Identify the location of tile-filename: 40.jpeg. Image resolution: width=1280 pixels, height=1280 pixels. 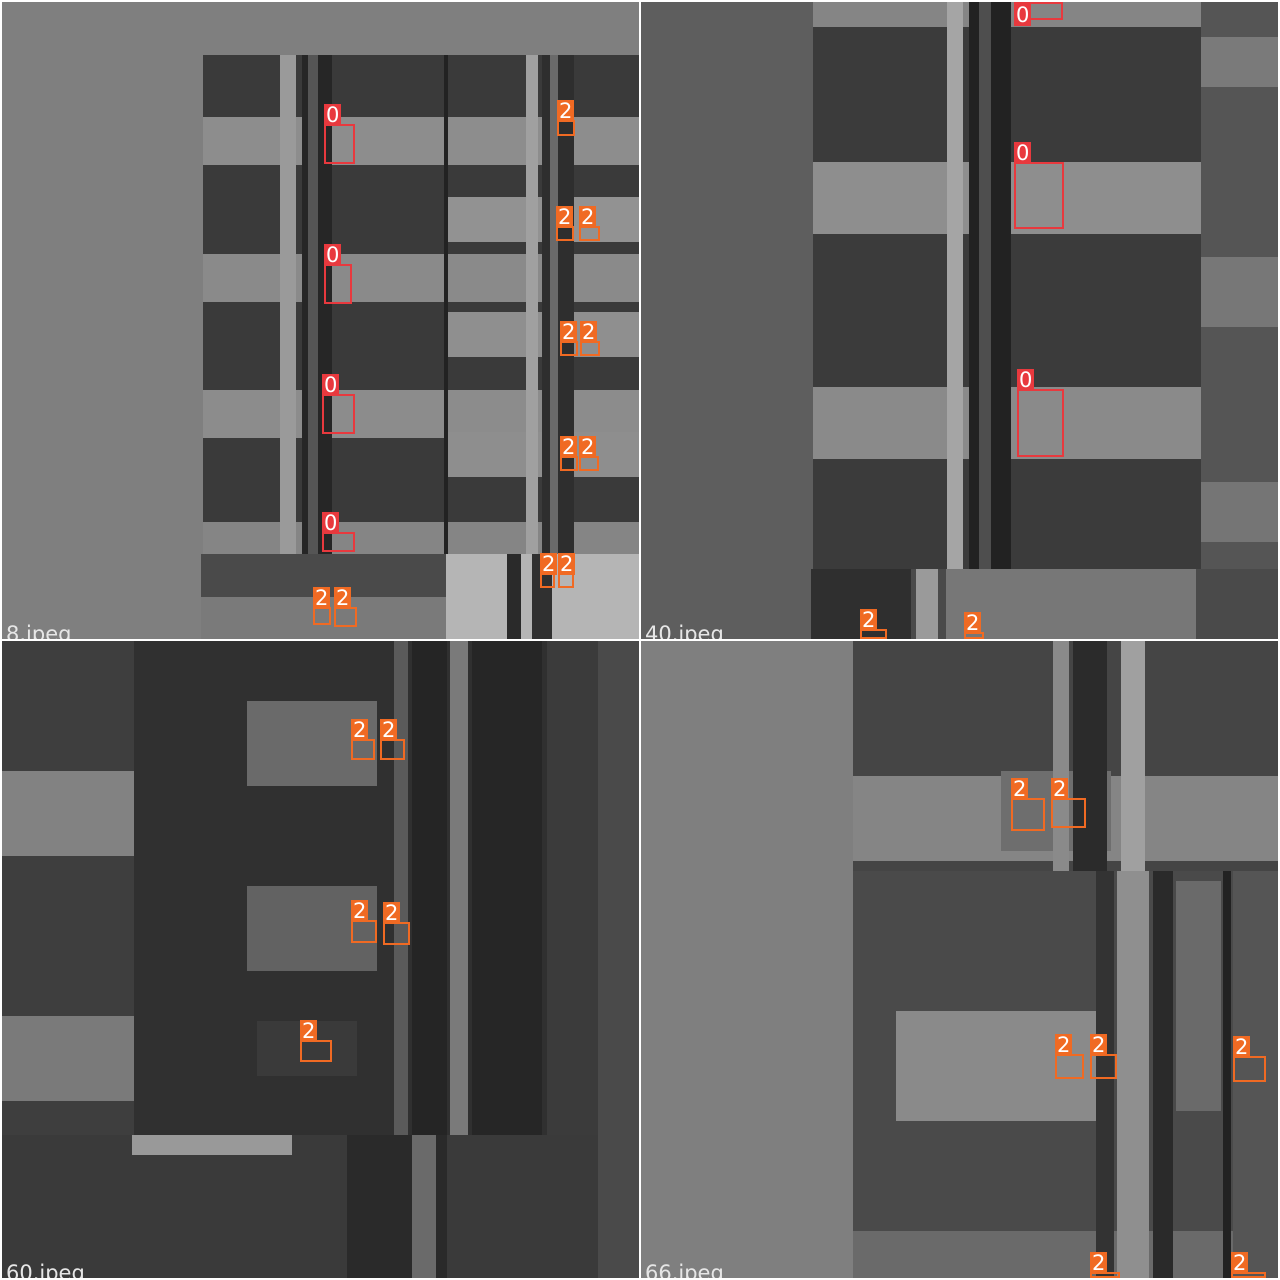
(684, 630).